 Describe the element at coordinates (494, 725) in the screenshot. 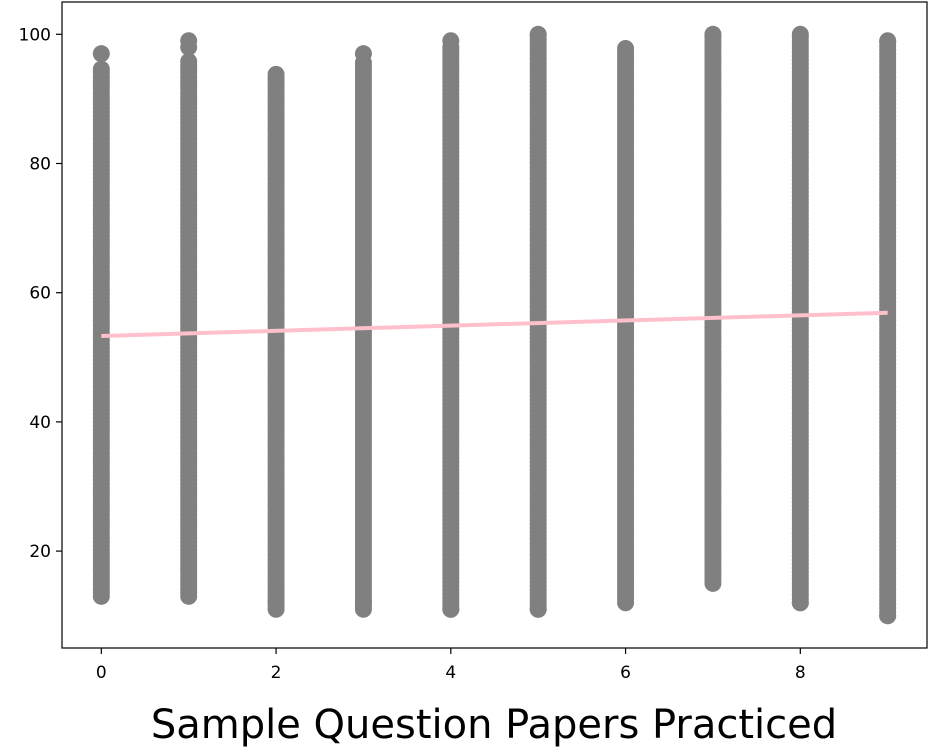

I see `x-axis-label: Sample Question Papers Practiced` at that location.